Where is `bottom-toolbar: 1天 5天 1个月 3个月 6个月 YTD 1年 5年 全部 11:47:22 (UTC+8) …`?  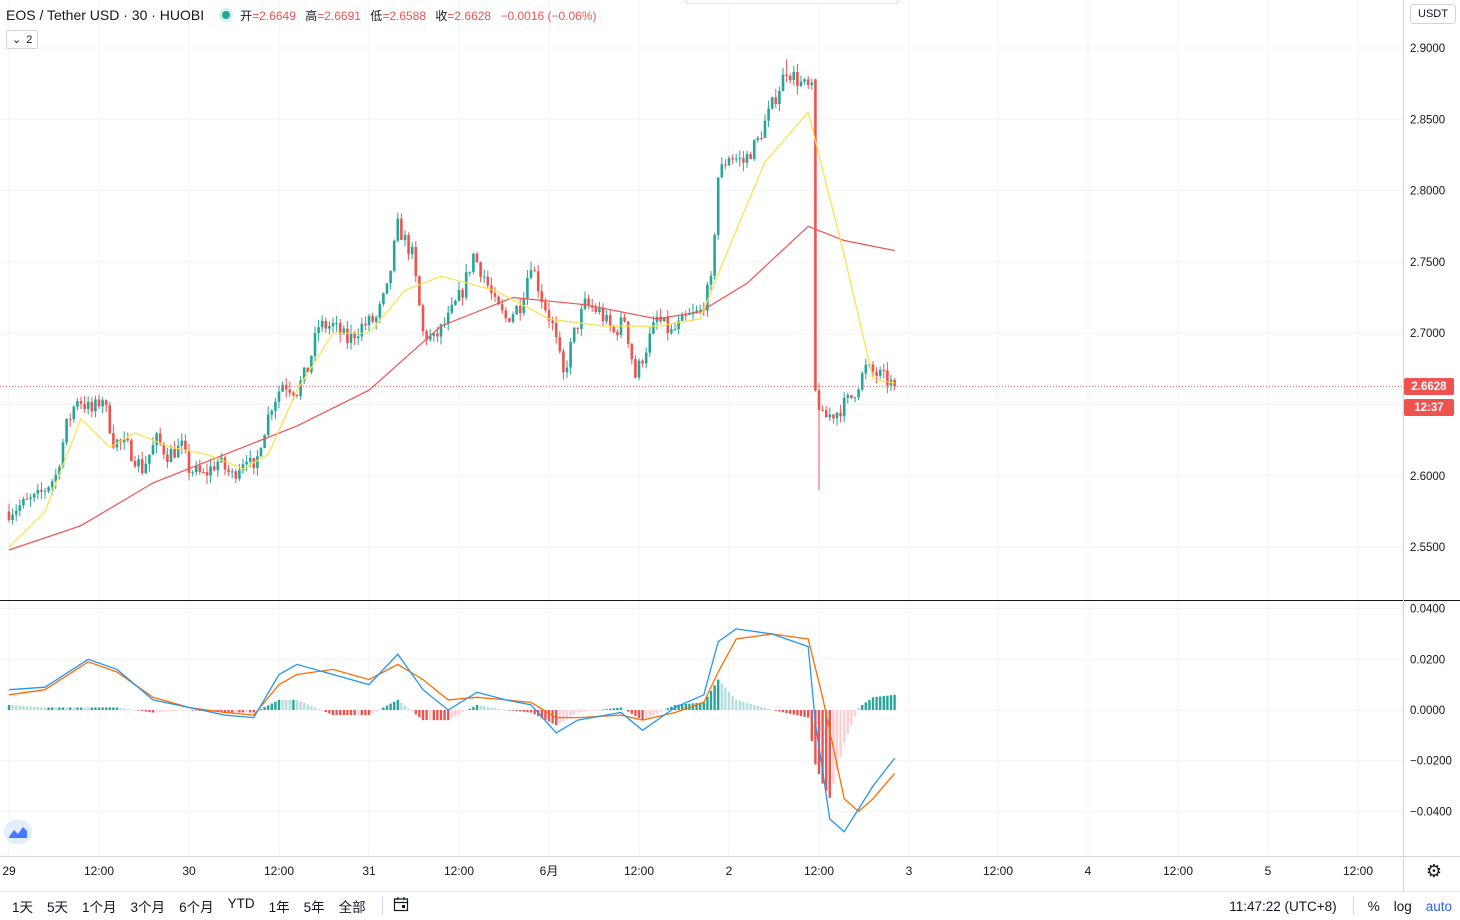
bottom-toolbar: 1天 5天 1个月 3个月 6个月 YTD 1年 5年 全部 11:47:22 (UTC+8) … is located at coordinates (730, 905).